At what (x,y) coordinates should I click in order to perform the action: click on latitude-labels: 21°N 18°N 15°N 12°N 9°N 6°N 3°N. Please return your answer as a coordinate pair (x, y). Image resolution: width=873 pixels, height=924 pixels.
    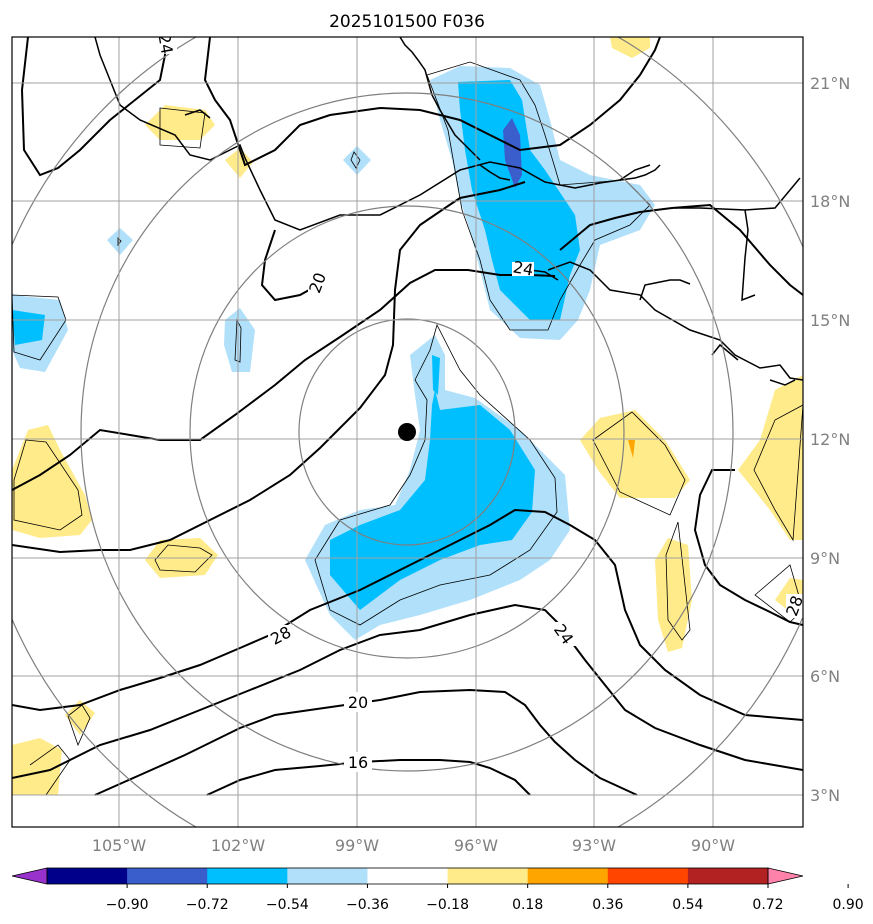
    Looking at the image, I should click on (830, 439).